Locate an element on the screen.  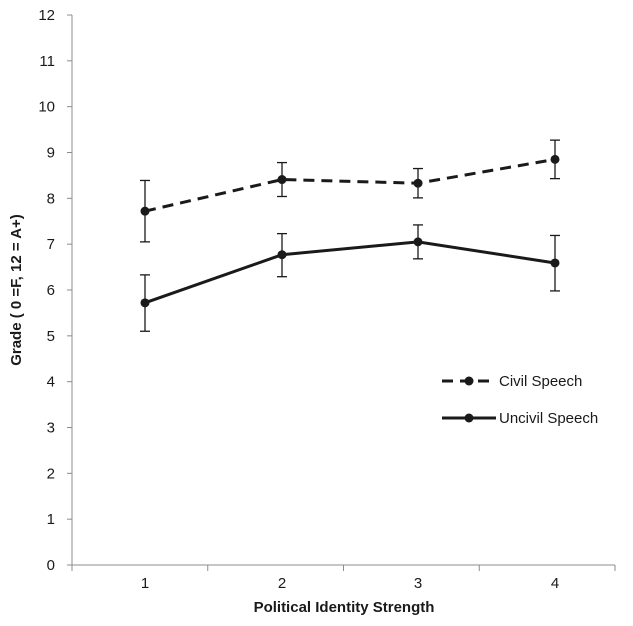
legend-label: Uncivil Speech is located at coordinates (548, 418).